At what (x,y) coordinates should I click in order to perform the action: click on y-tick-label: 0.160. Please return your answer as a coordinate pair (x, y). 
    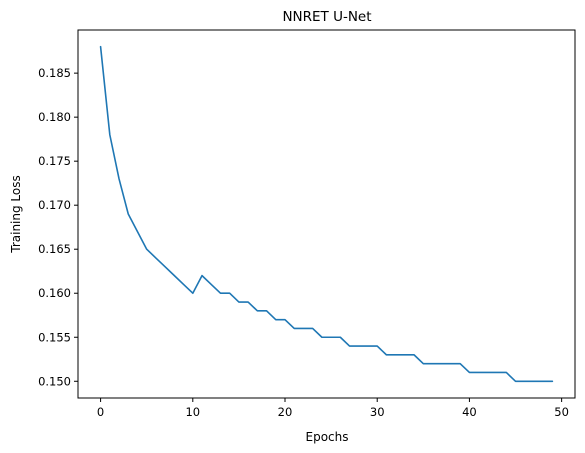
    Looking at the image, I should click on (54, 293).